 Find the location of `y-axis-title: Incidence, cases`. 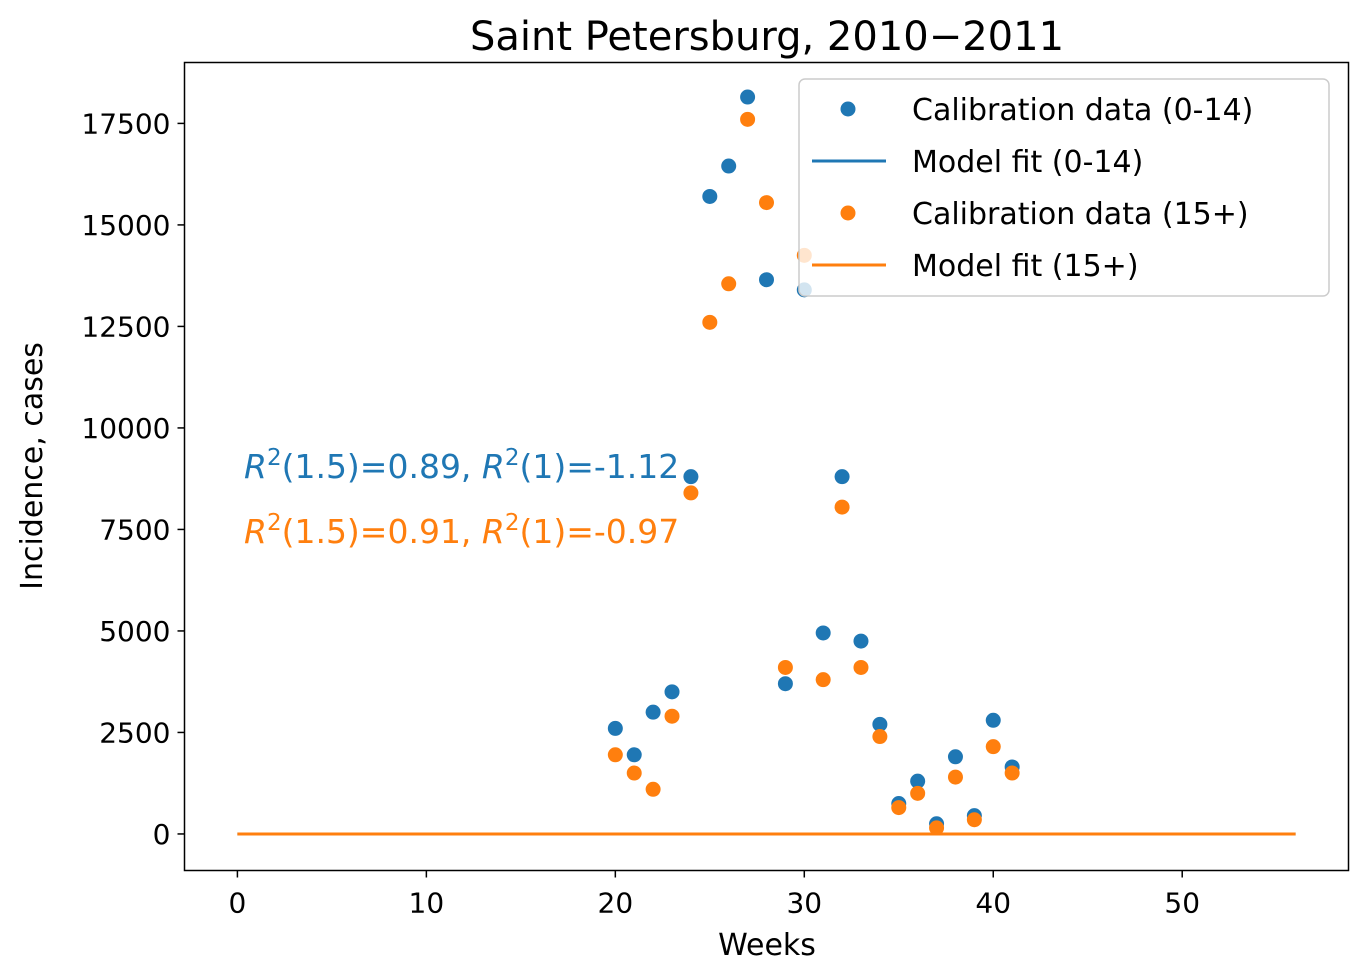

y-axis-title: Incidence, cases is located at coordinates (32, 466).